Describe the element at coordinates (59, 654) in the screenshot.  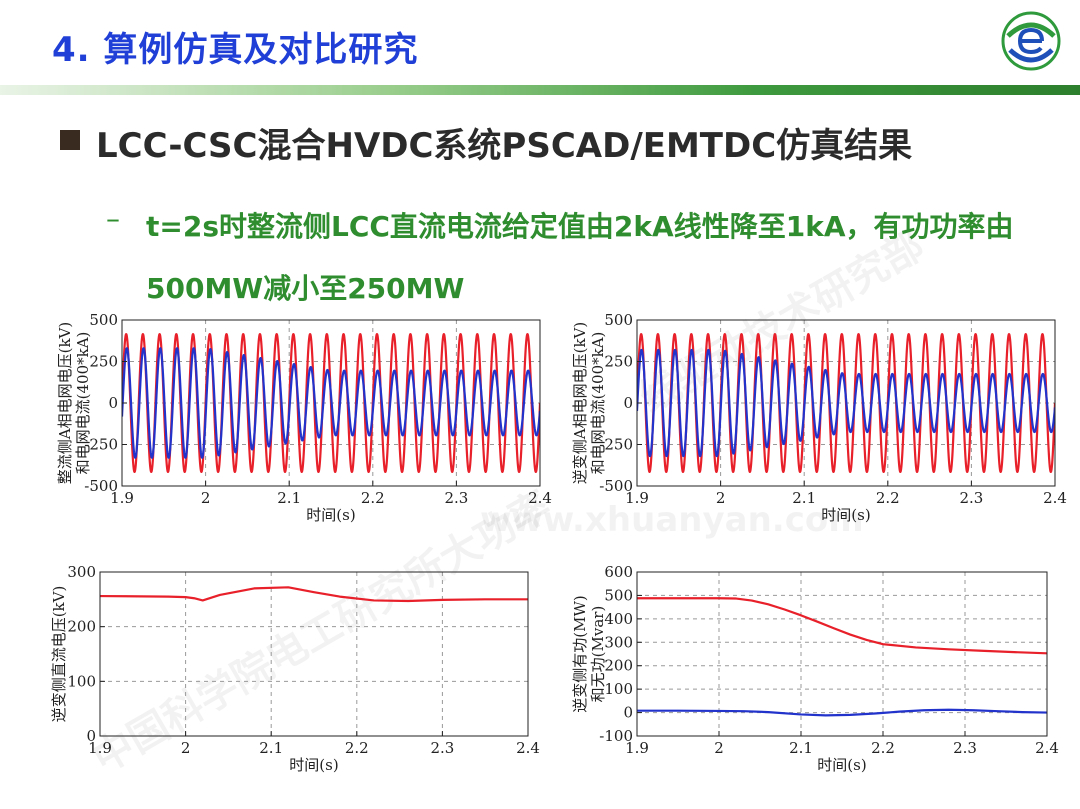
I see `y-axis-label: 逆变侧直流电压(kV)` at that location.